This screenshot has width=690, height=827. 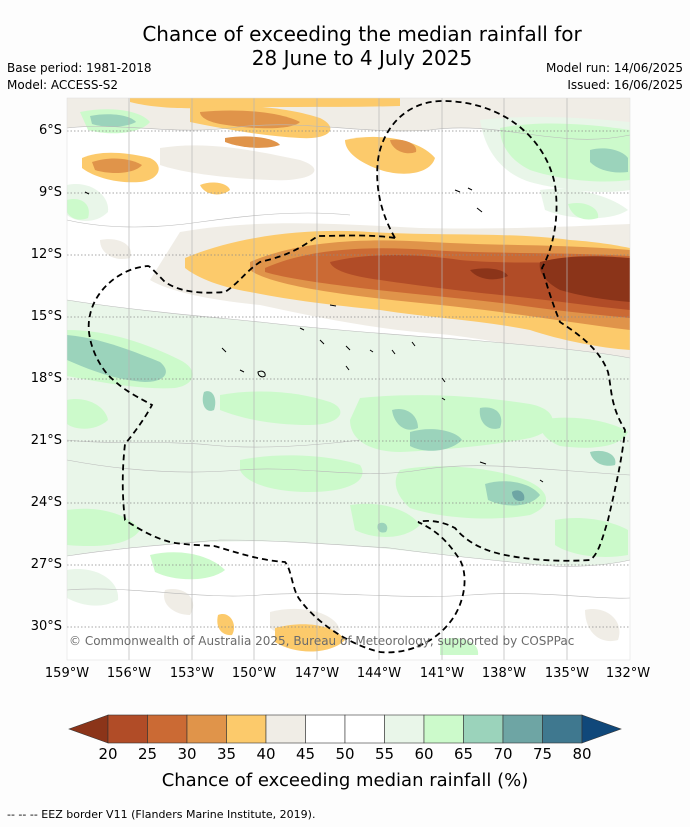 What do you see at coordinates (504, 673) in the screenshot?
I see `lon-label: 138°W` at bounding box center [504, 673].